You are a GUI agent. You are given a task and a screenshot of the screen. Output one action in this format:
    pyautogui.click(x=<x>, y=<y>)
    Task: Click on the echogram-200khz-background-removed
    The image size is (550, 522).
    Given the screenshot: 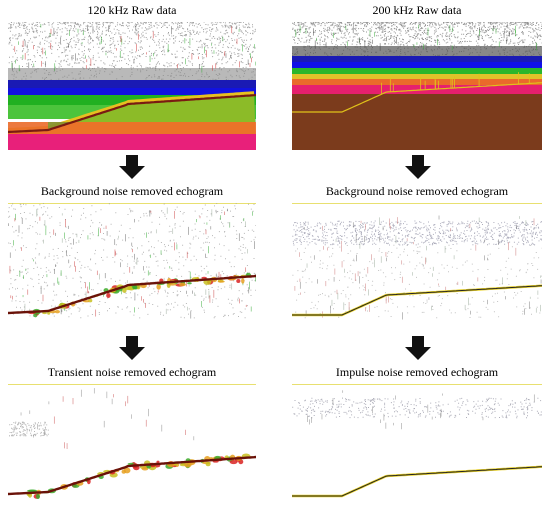 What is the action you would take?
    pyautogui.click(x=417, y=267)
    